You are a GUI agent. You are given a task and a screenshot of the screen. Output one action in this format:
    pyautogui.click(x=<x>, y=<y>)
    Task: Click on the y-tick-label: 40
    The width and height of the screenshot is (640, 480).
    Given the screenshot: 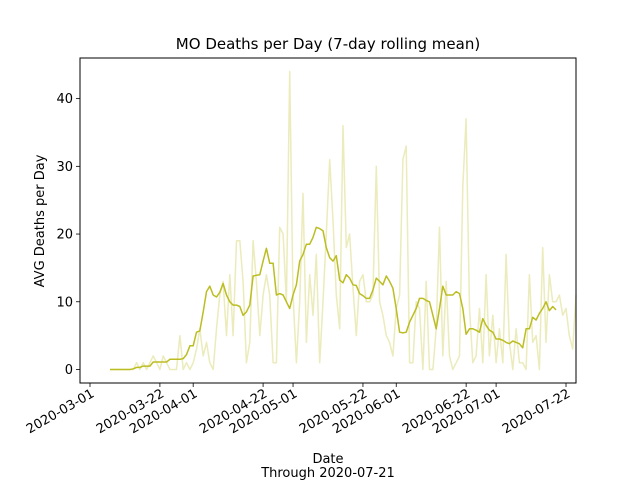 What is the action you would take?
    pyautogui.click(x=64, y=99)
    